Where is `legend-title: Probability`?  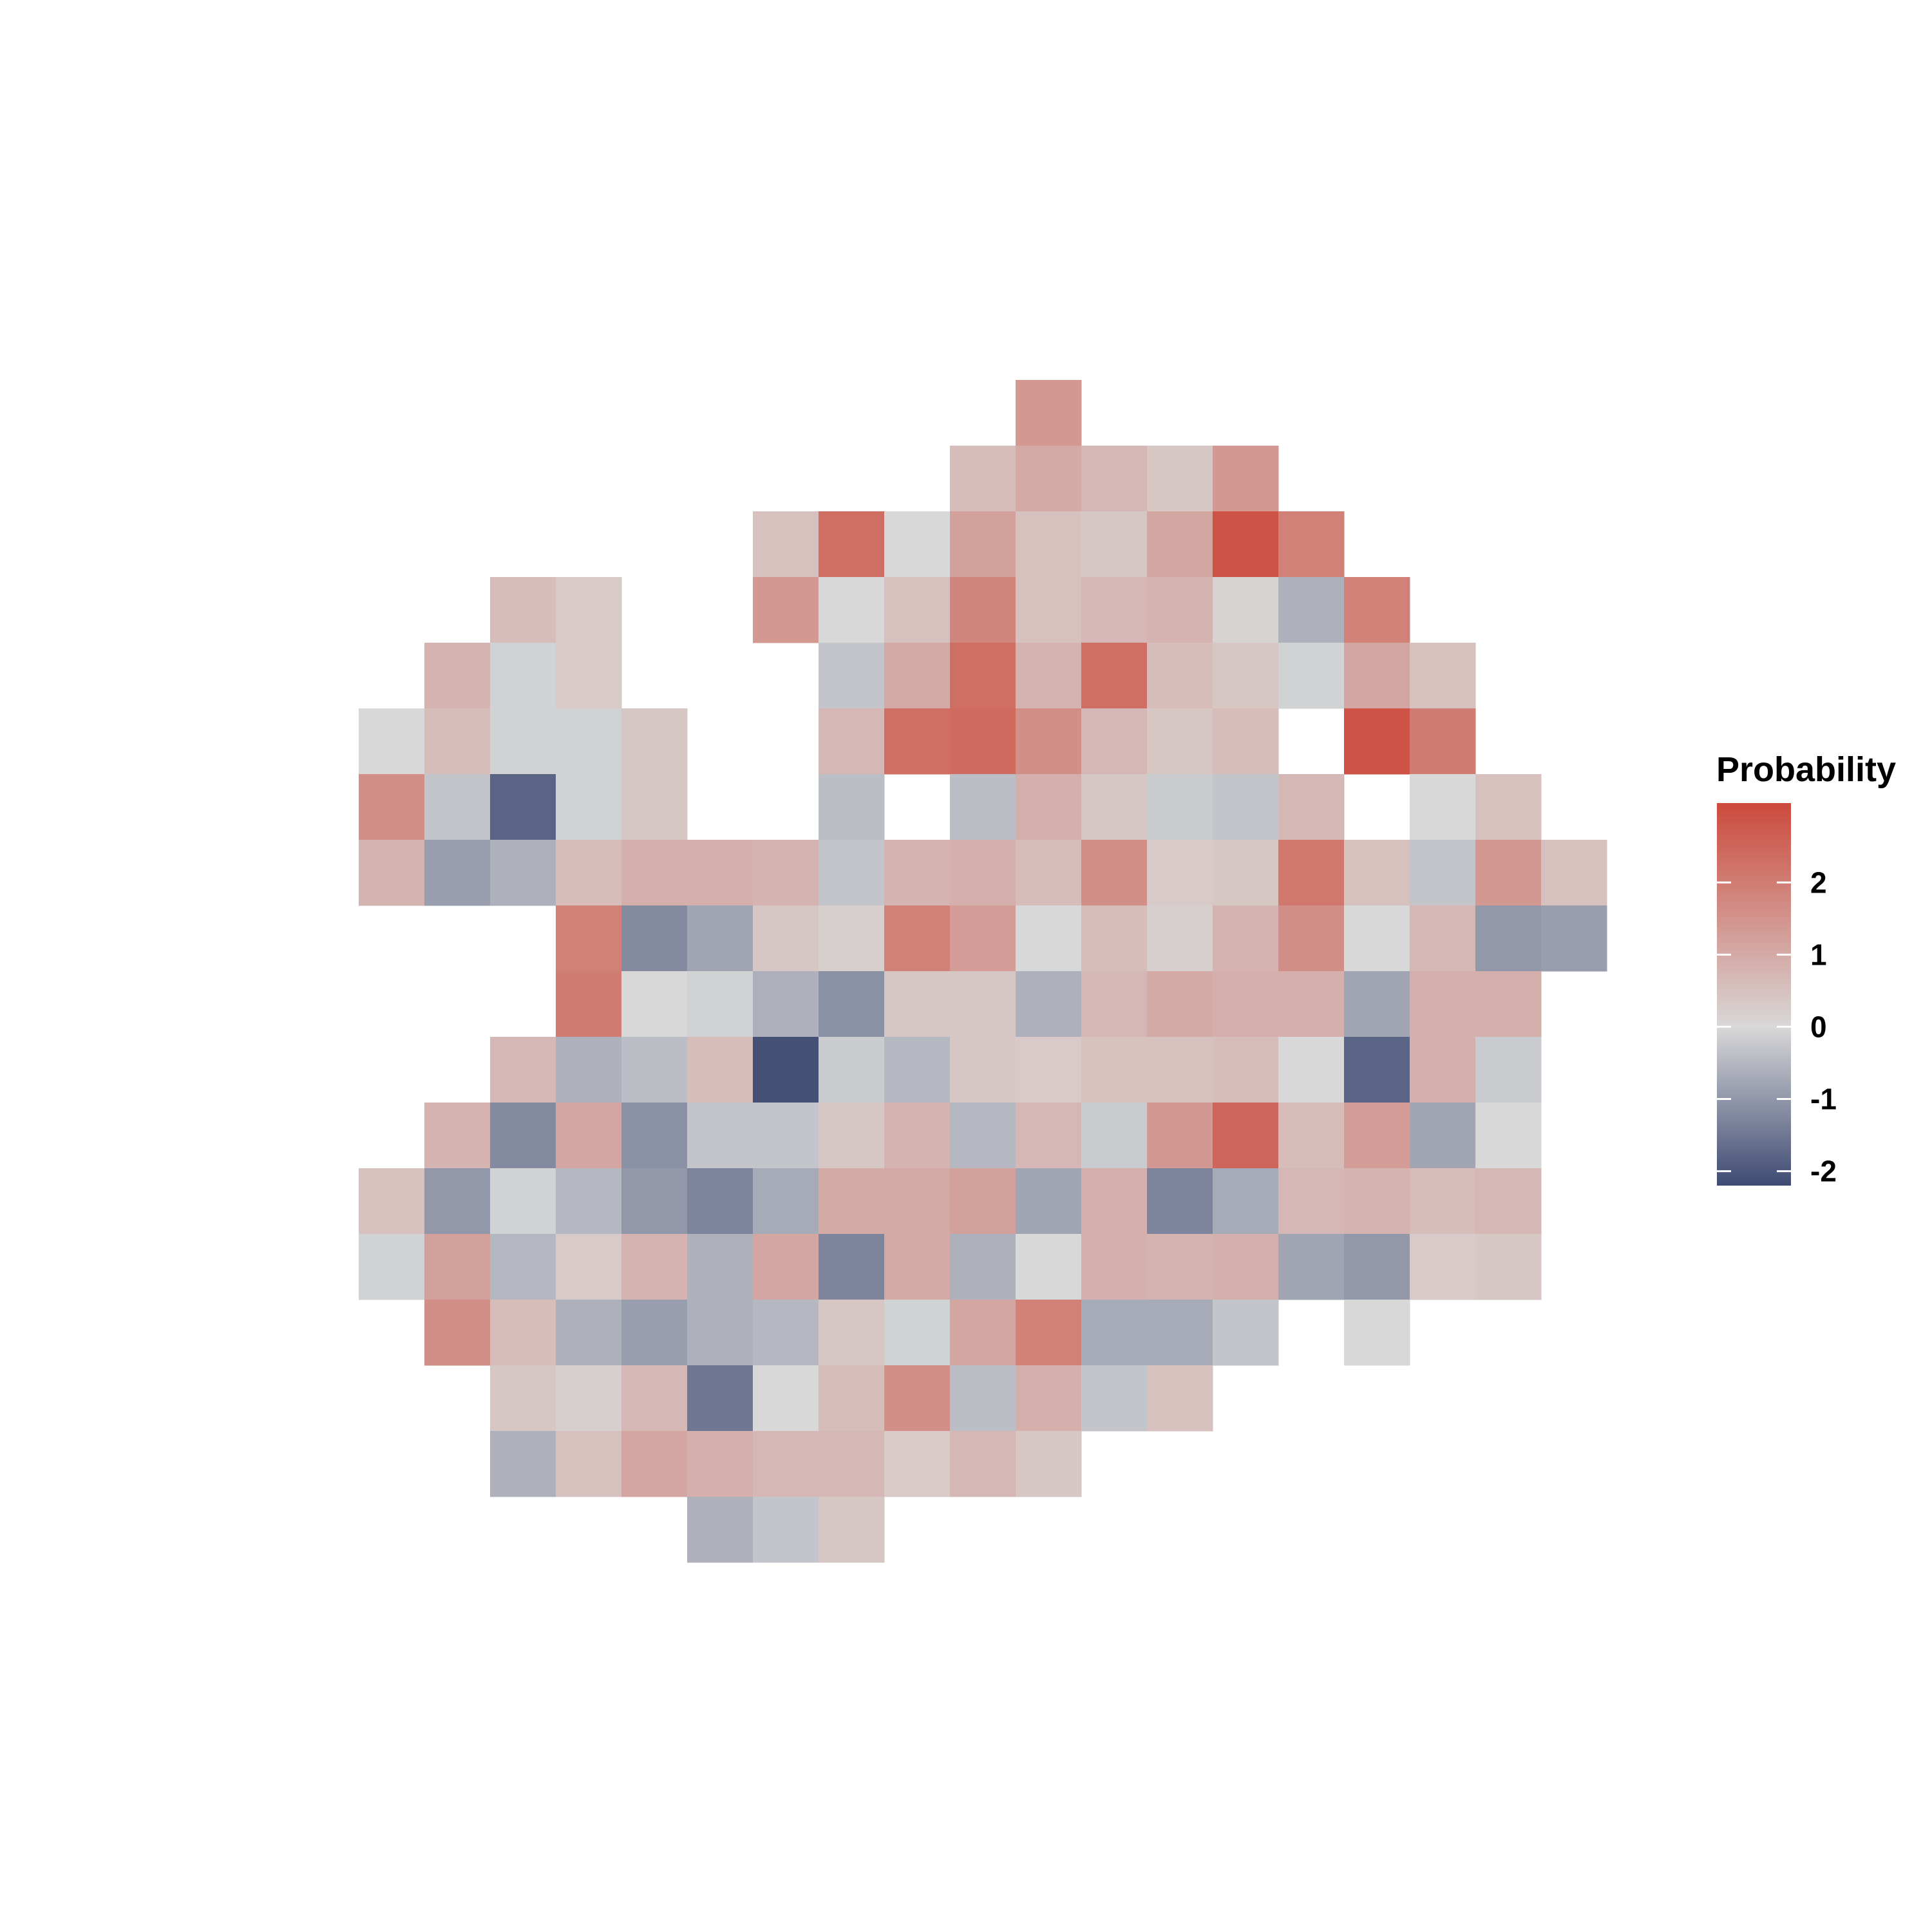
legend-title: Probability is located at coordinates (1806, 770).